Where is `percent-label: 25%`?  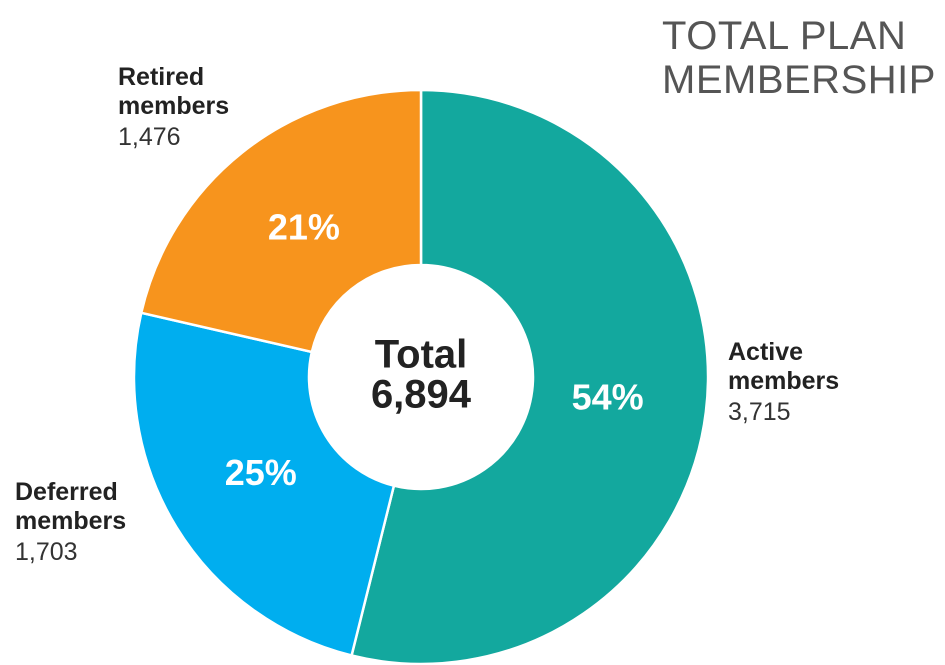
percent-label: 25% is located at coordinates (261, 472).